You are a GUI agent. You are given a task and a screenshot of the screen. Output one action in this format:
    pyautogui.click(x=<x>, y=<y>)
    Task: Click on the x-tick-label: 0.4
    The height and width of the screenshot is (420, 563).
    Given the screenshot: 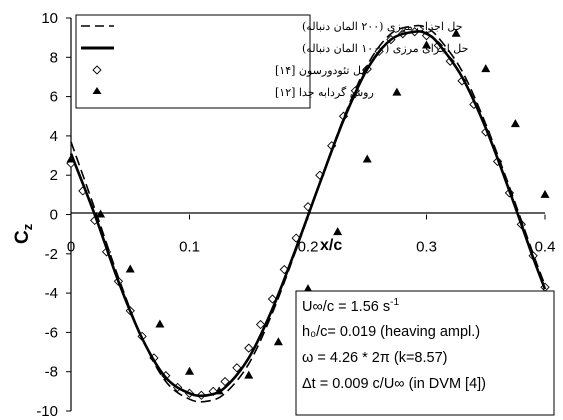 What is the action you would take?
    pyautogui.click(x=545, y=247)
    